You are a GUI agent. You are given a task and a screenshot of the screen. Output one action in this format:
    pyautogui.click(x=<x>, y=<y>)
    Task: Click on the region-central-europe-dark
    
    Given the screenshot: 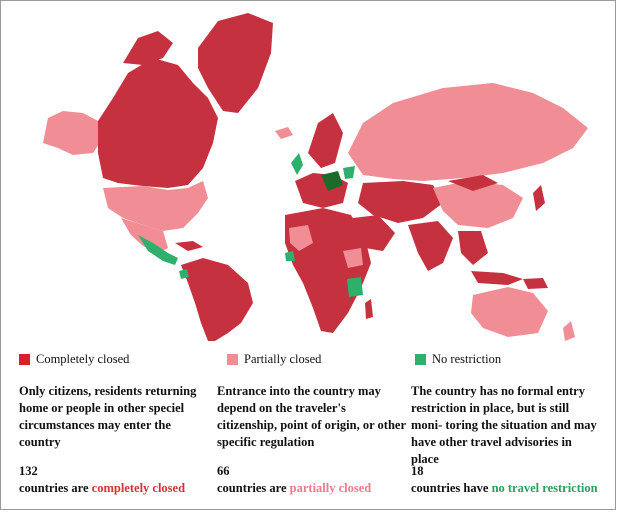 What is the action you would take?
    pyautogui.click(x=332, y=181)
    